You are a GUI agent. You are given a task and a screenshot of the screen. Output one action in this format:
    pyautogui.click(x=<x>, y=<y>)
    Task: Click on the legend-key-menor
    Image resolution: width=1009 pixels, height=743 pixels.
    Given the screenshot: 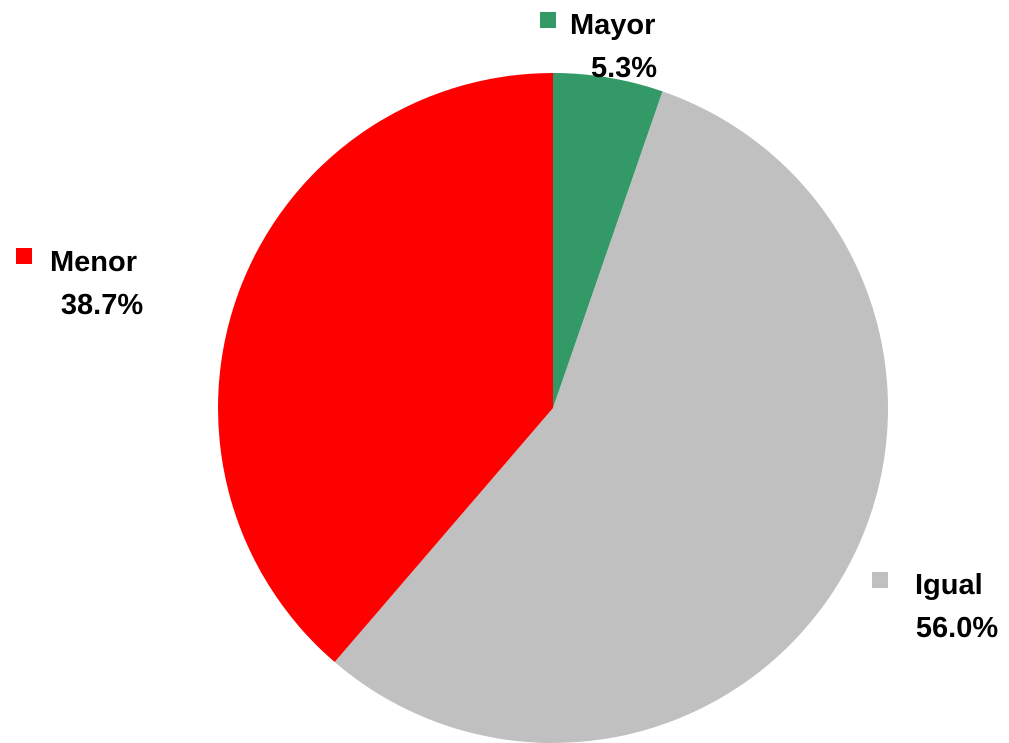 What is the action you would take?
    pyautogui.click(x=24, y=256)
    